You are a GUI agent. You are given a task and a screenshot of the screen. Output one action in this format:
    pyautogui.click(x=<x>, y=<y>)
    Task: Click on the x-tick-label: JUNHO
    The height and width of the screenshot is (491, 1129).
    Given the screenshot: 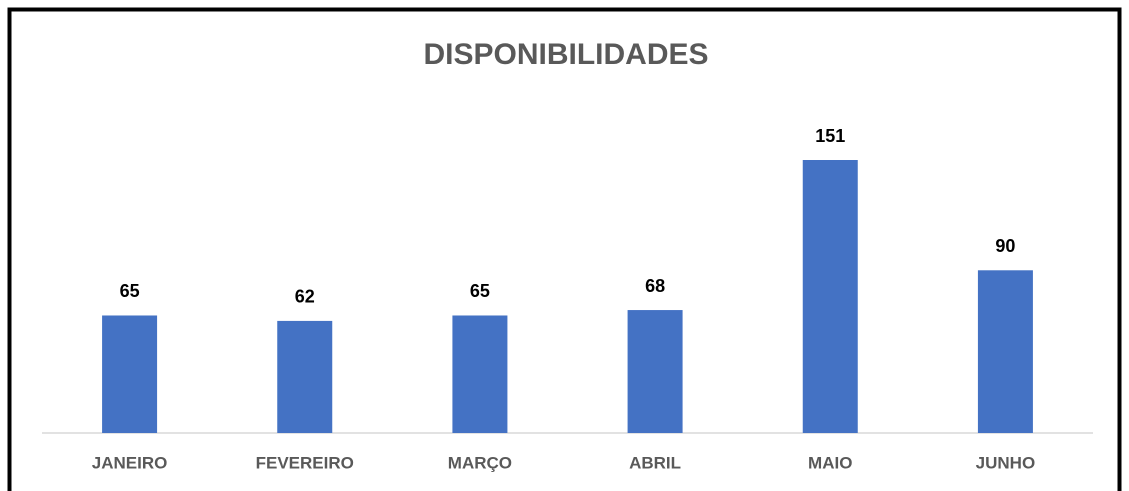 What is the action you would take?
    pyautogui.click(x=1006, y=462)
    